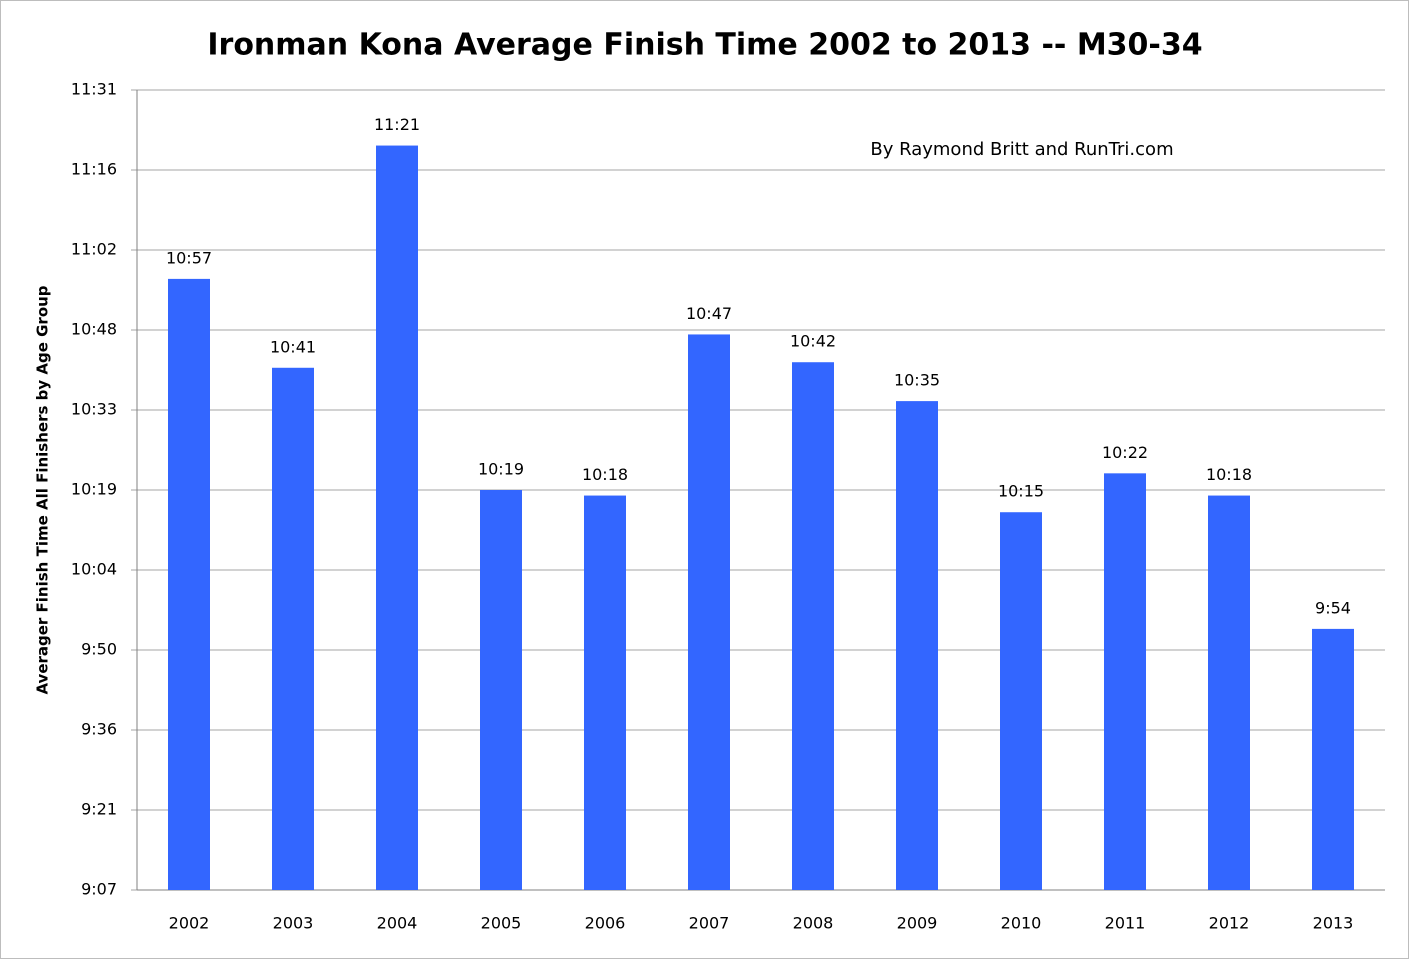  Describe the element at coordinates (94, 249) in the screenshot. I see `y-tick-label: 11:02` at that location.